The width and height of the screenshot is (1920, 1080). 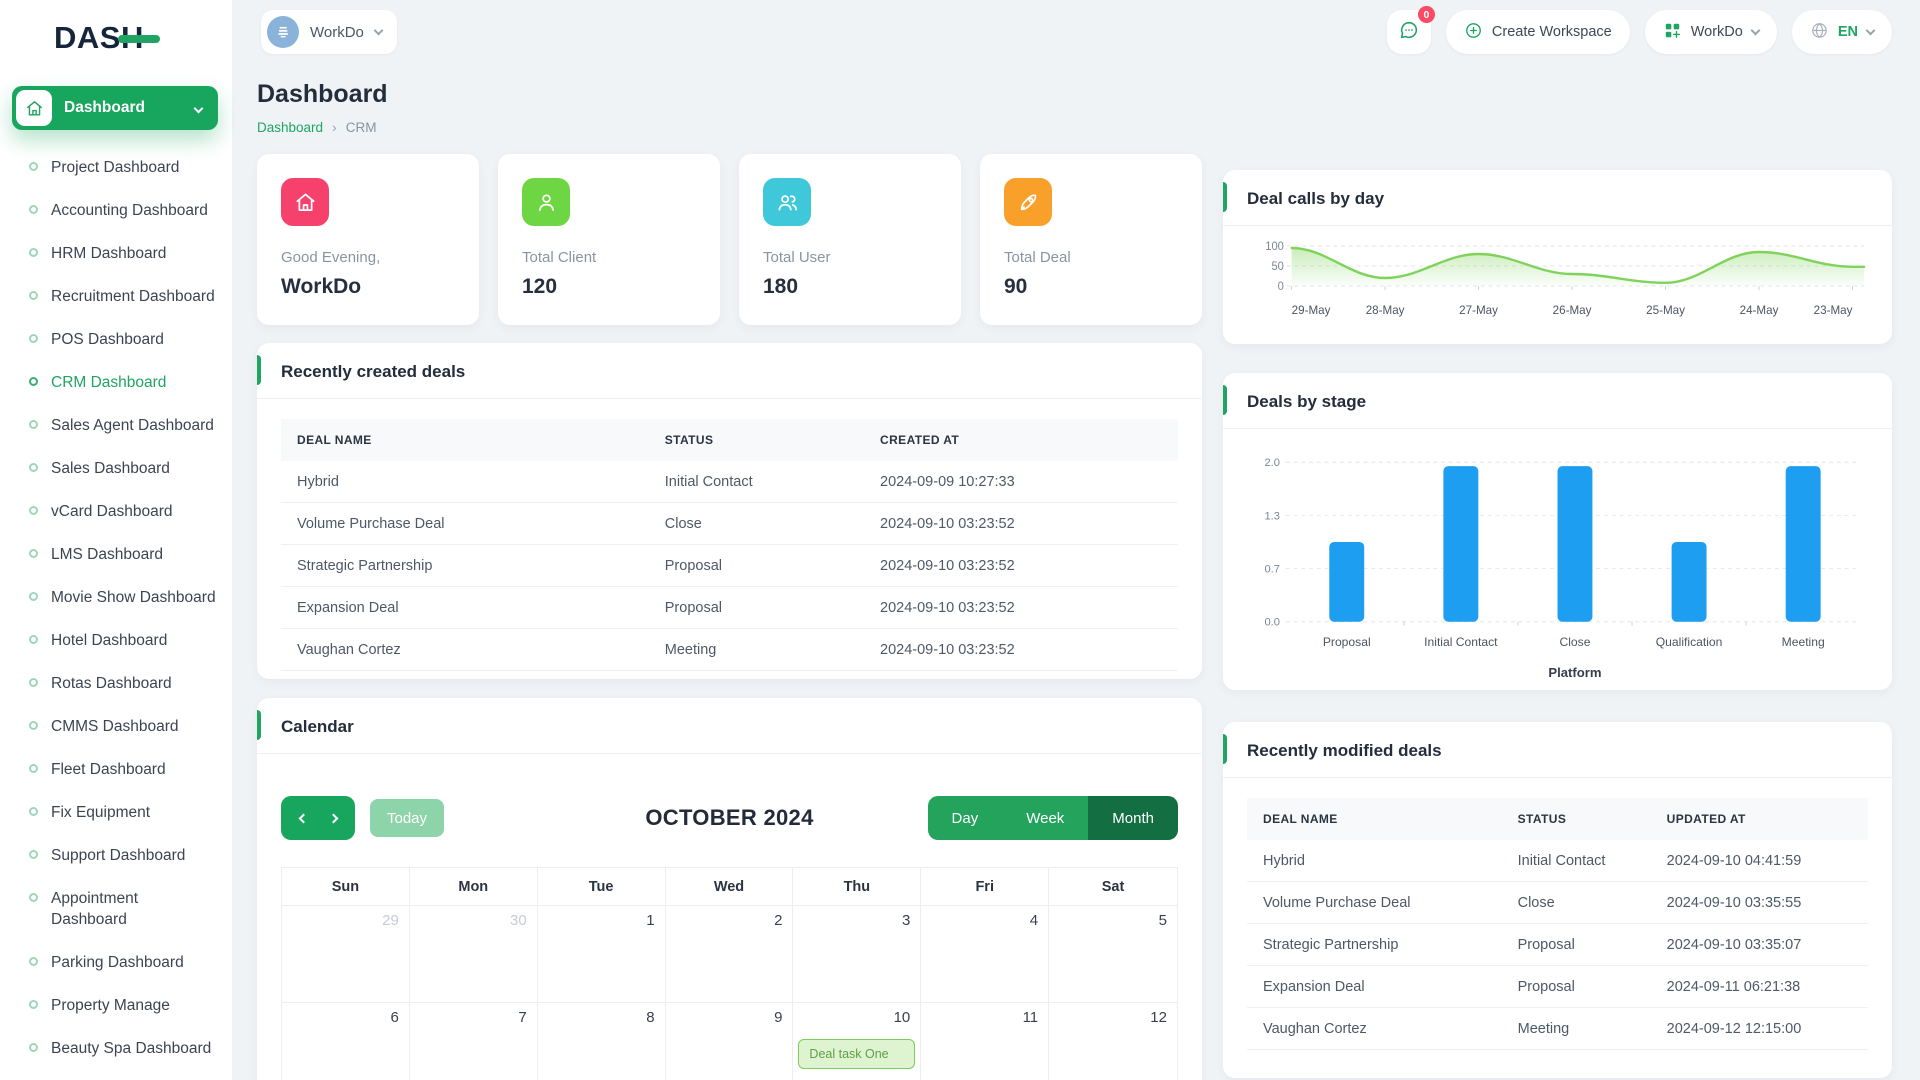 I want to click on sidebar-item-fleet-dashboard: Fleet Dashboard, so click(x=116, y=769).